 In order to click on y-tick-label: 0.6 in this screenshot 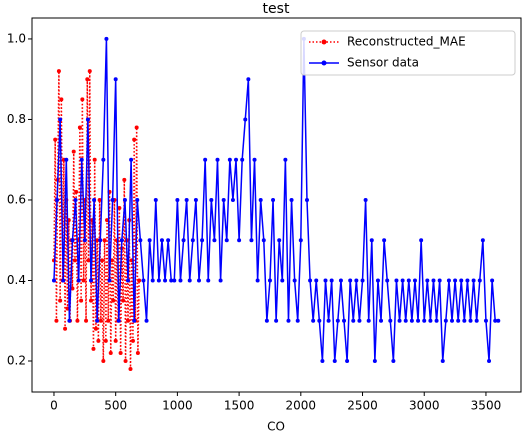, I will do `click(16, 199)`.